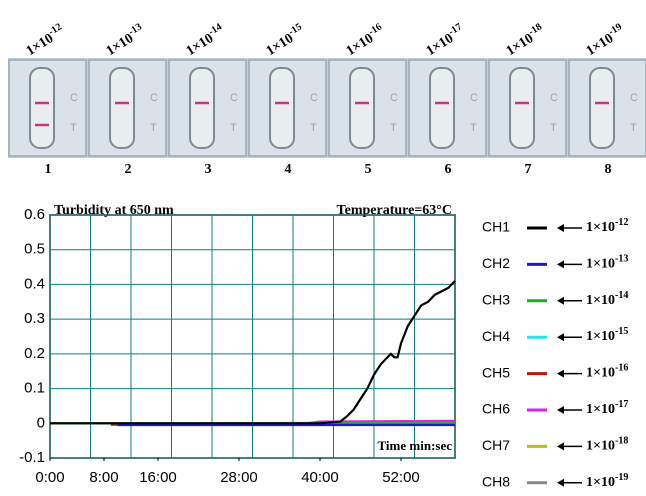 The image size is (646, 496). What do you see at coordinates (208, 169) in the screenshot?
I see `strip-number: 3` at bounding box center [208, 169].